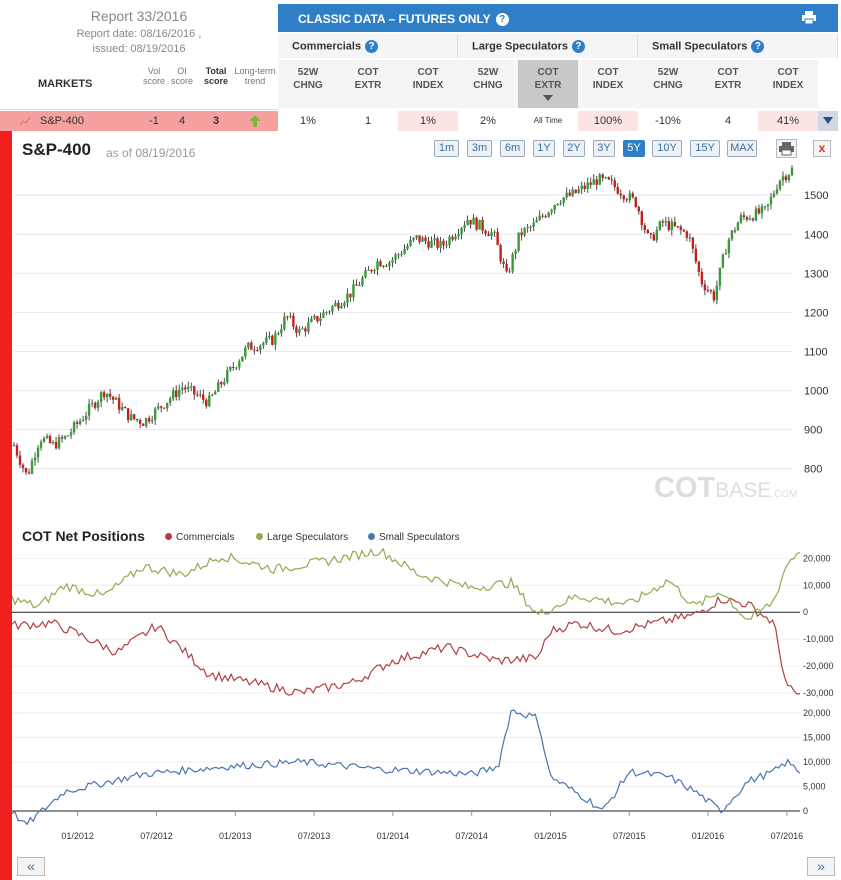 This screenshot has width=841, height=880. Describe the element at coordinates (302, 537) in the screenshot. I see `legend-large-speculators: Large Speculators` at that location.